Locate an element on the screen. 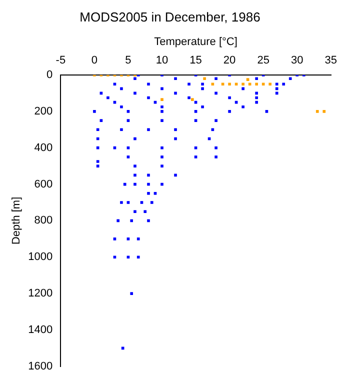  y-tick-label: 1600 is located at coordinates (40, 366).